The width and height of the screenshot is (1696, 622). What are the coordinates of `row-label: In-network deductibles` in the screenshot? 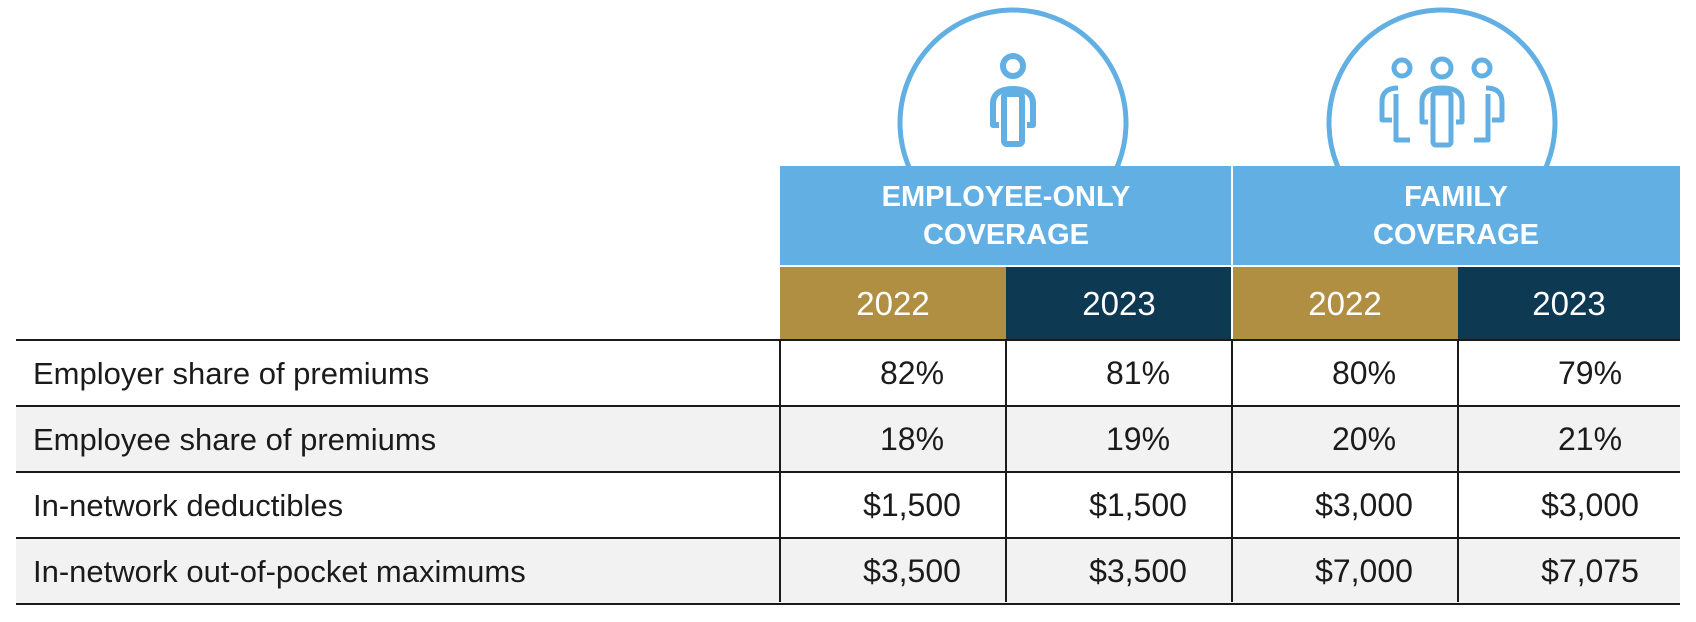 It's located at (188, 505).